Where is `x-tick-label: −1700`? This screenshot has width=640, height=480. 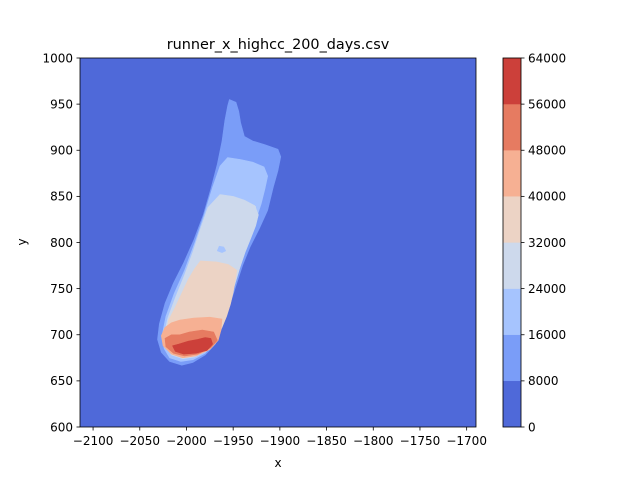 x-tick-label: −1700 is located at coordinates (466, 441).